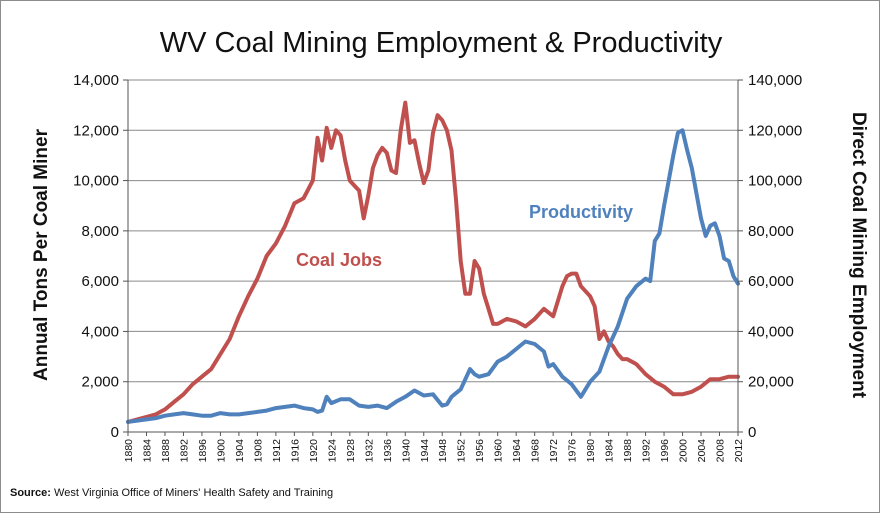 The height and width of the screenshot is (514, 880). What do you see at coordinates (96, 130) in the screenshot?
I see `left-tick-label: 12,000` at bounding box center [96, 130].